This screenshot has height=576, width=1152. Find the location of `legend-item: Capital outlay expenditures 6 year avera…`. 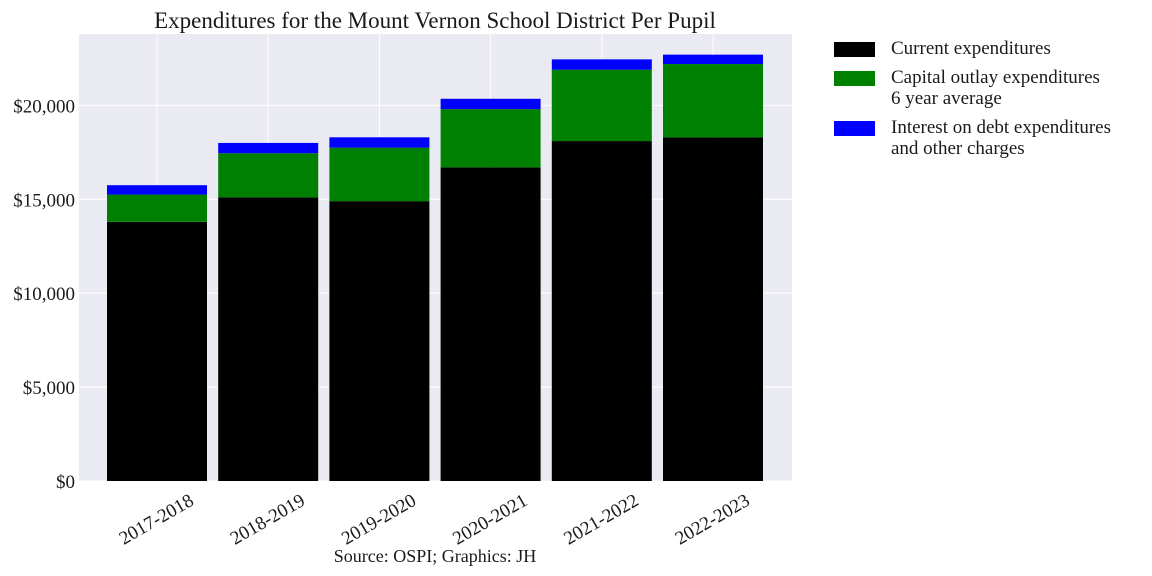

legend-item: Capital outlay expenditures 6 year avera… is located at coordinates (989, 88).